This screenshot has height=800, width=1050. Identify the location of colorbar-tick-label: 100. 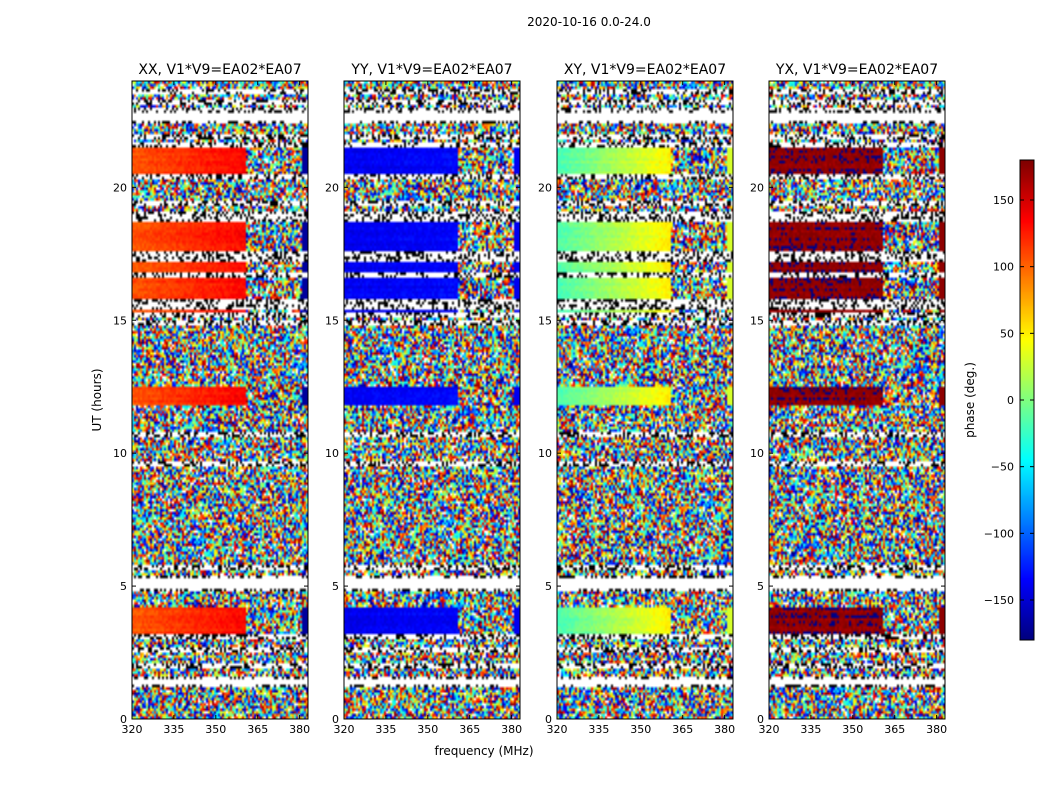
(1003, 267).